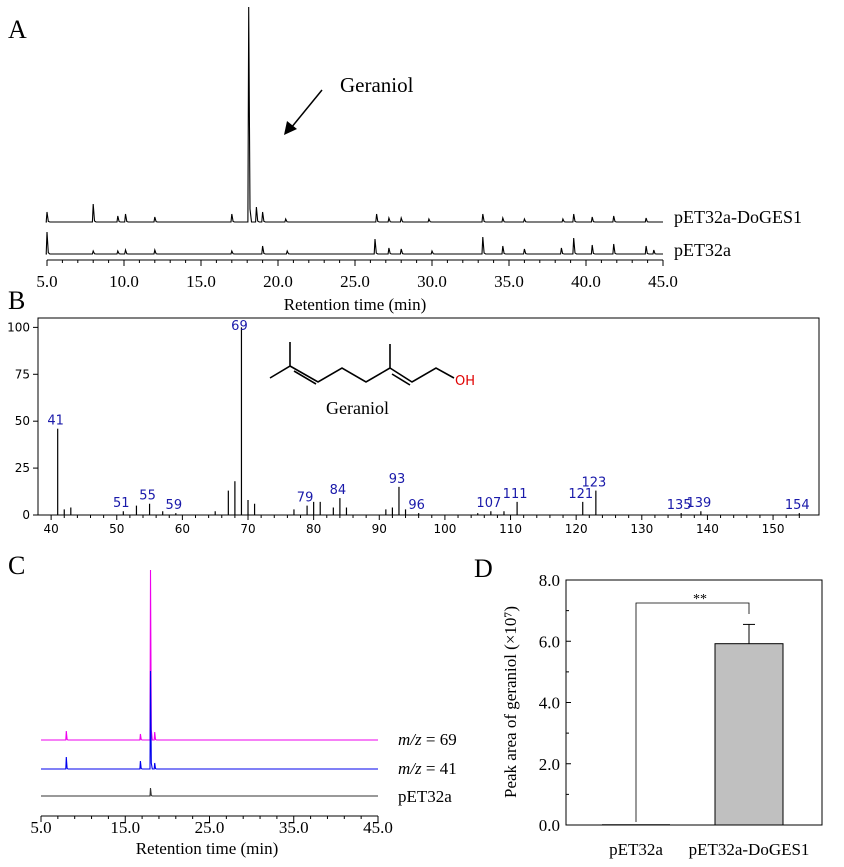  Describe the element at coordinates (125, 827) in the screenshot. I see `panel-c-x-tick-label: 15.0` at that location.